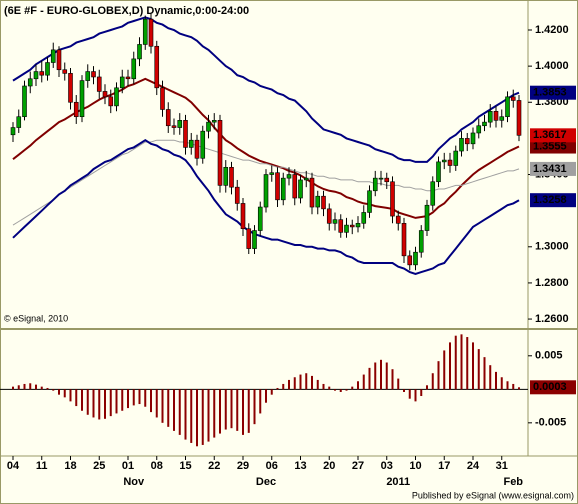 This screenshot has width=578, height=504. What do you see at coordinates (552, 247) in the screenshot?
I see `y-tick-label: 1.3000` at bounding box center [552, 247].